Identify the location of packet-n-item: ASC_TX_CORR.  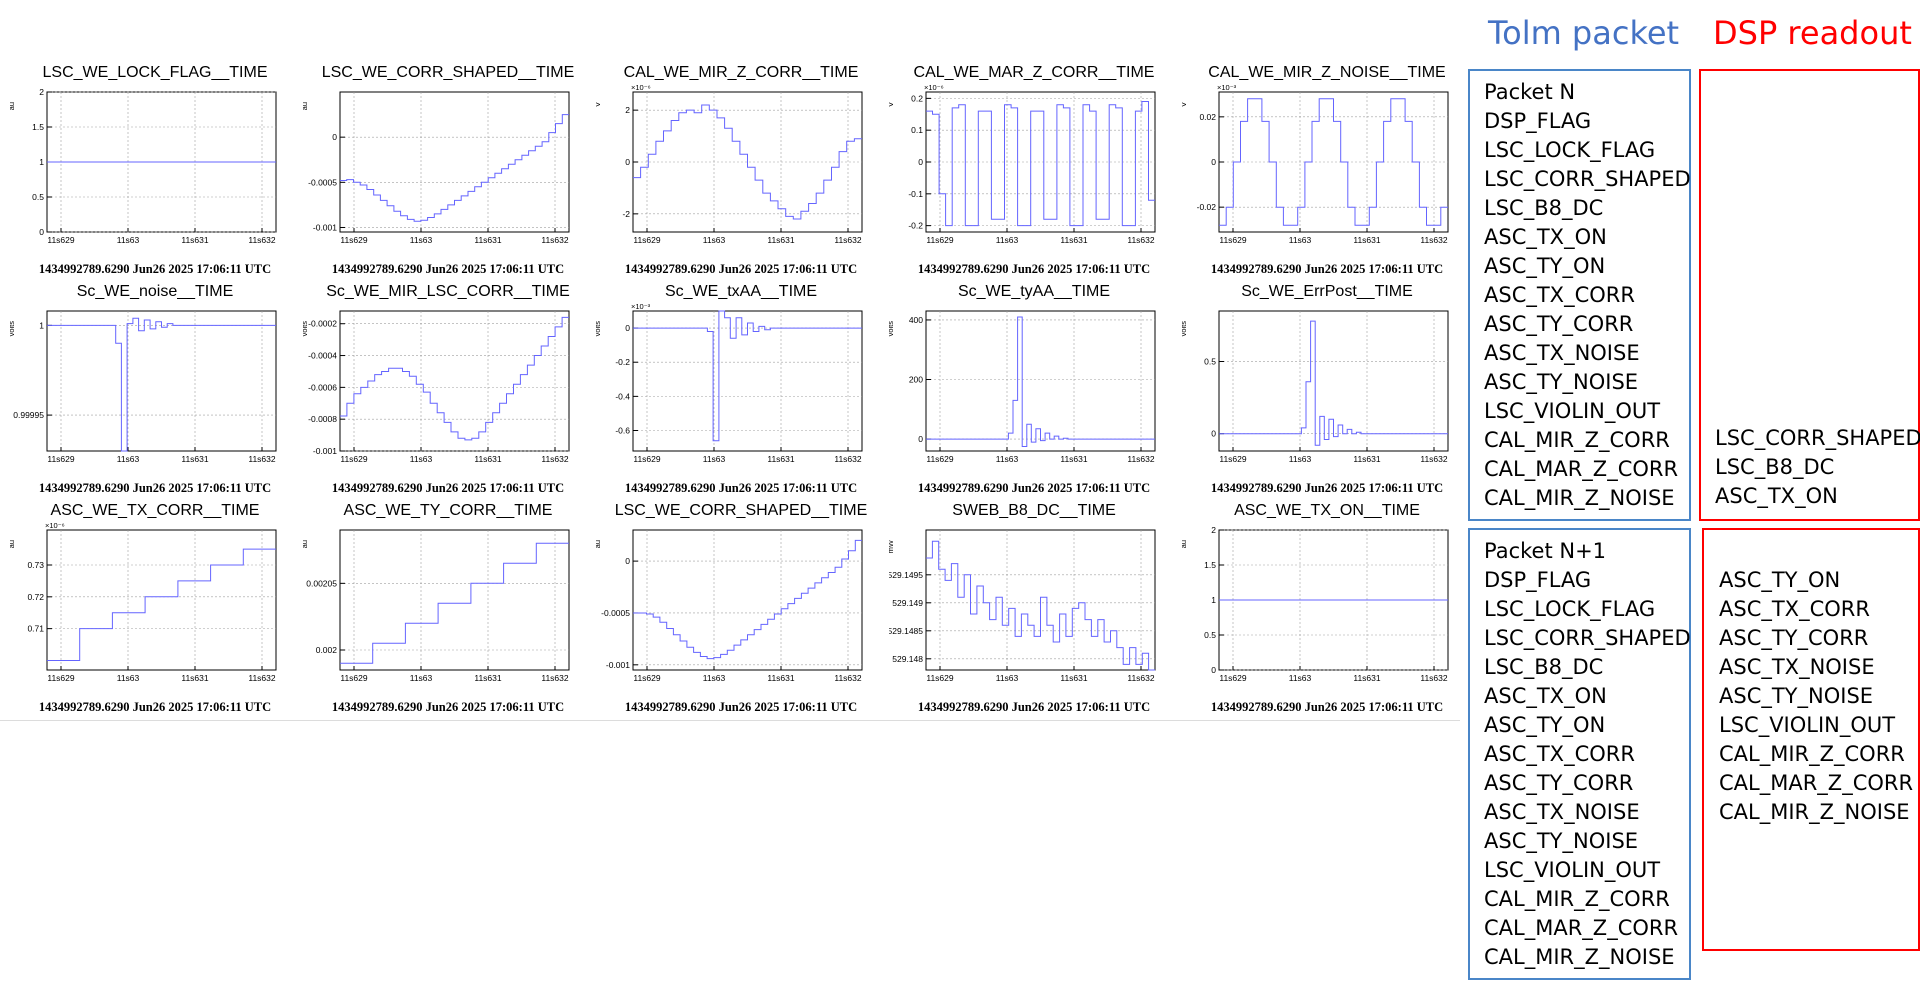
(1559, 295).